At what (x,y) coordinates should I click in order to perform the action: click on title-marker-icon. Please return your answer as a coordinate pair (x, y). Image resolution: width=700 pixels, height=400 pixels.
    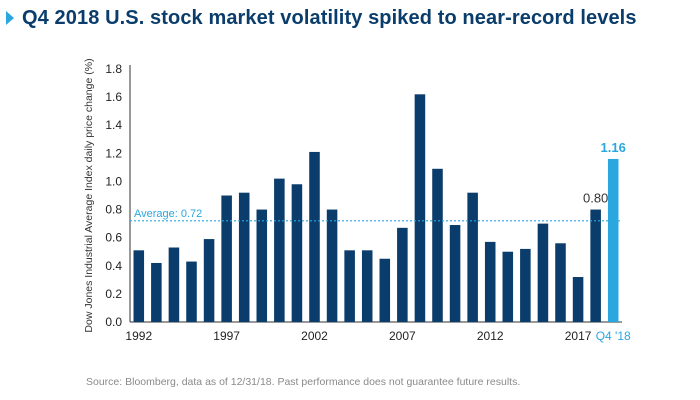
    Looking at the image, I should click on (10, 18).